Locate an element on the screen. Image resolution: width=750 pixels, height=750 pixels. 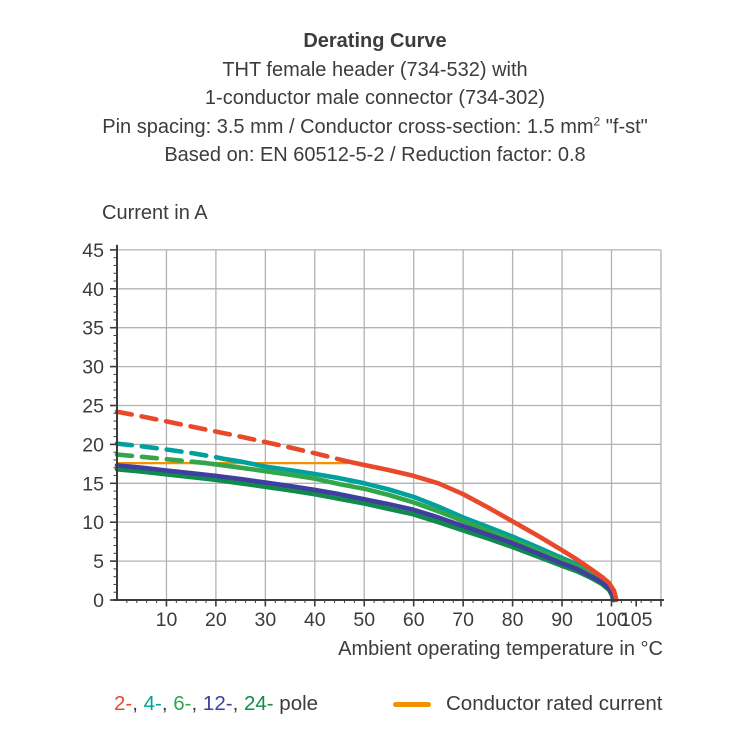
pole-legend-part: 4- is located at coordinates (152, 703).